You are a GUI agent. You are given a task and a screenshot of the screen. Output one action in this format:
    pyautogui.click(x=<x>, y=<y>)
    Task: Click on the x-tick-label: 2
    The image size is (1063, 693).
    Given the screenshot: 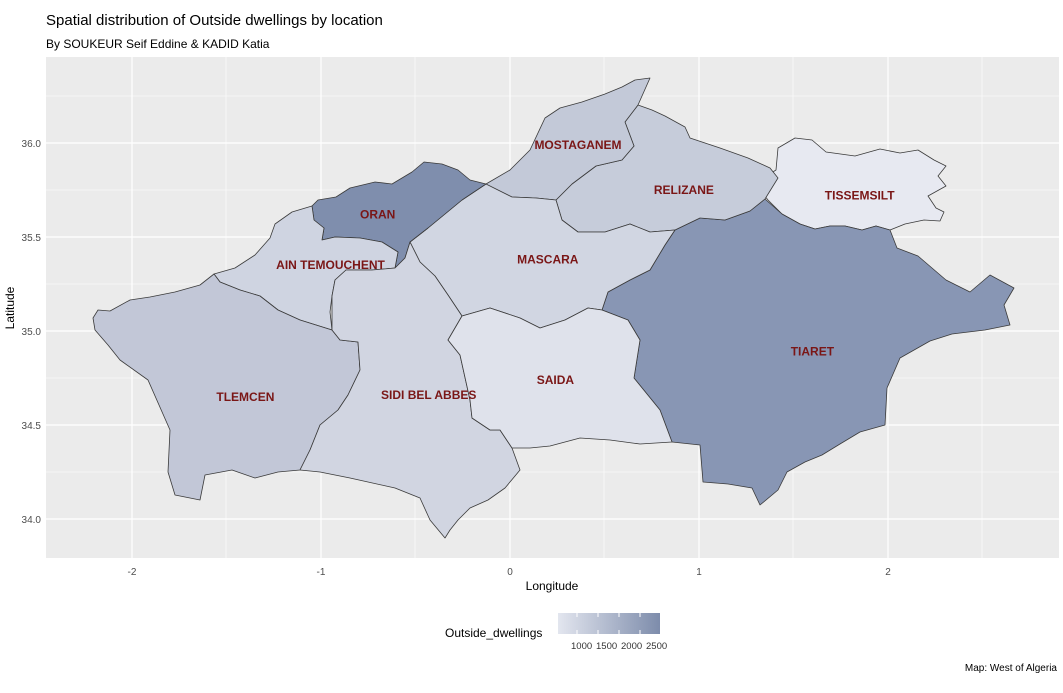 What is the action you would take?
    pyautogui.click(x=888, y=572)
    